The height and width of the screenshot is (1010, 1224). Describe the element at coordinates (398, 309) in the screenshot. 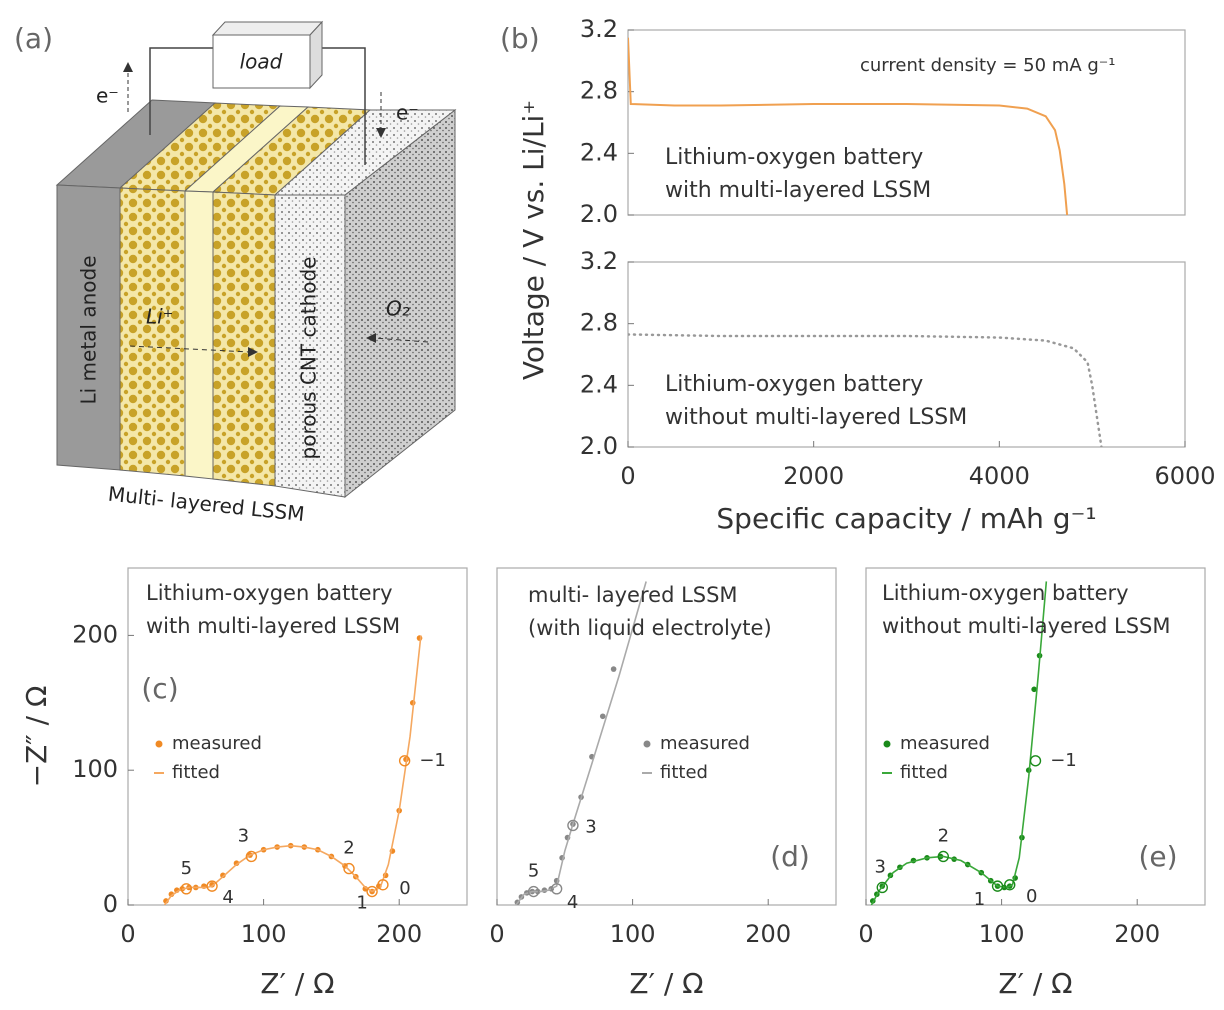

I see `oxygen-label: O₂` at that location.